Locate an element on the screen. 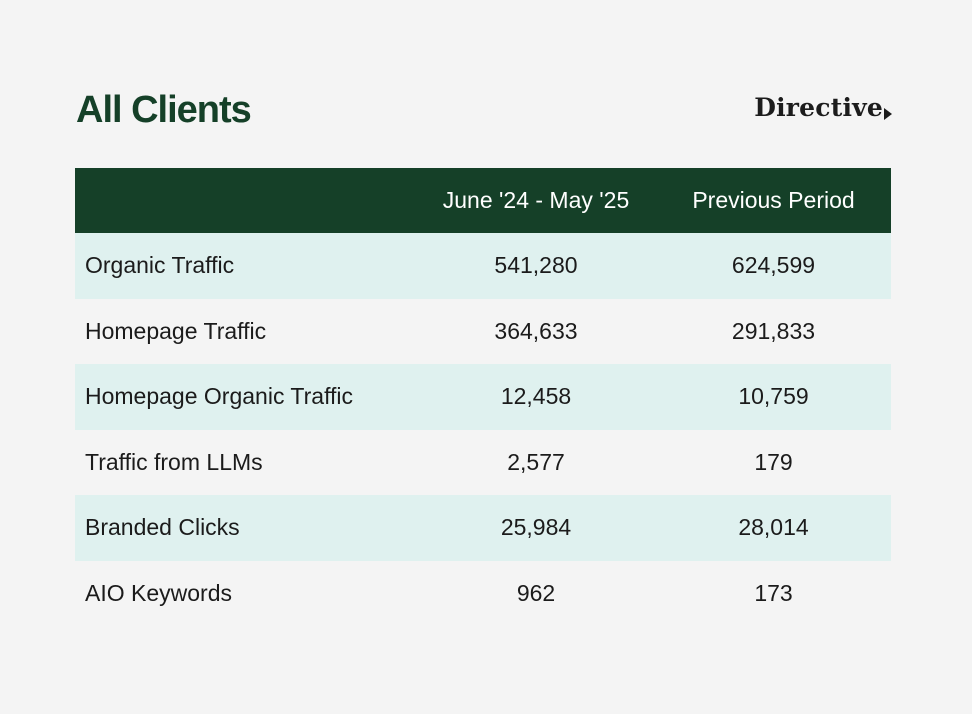 The width and height of the screenshot is (972, 714). logo-arrow-icon is located at coordinates (888, 114).